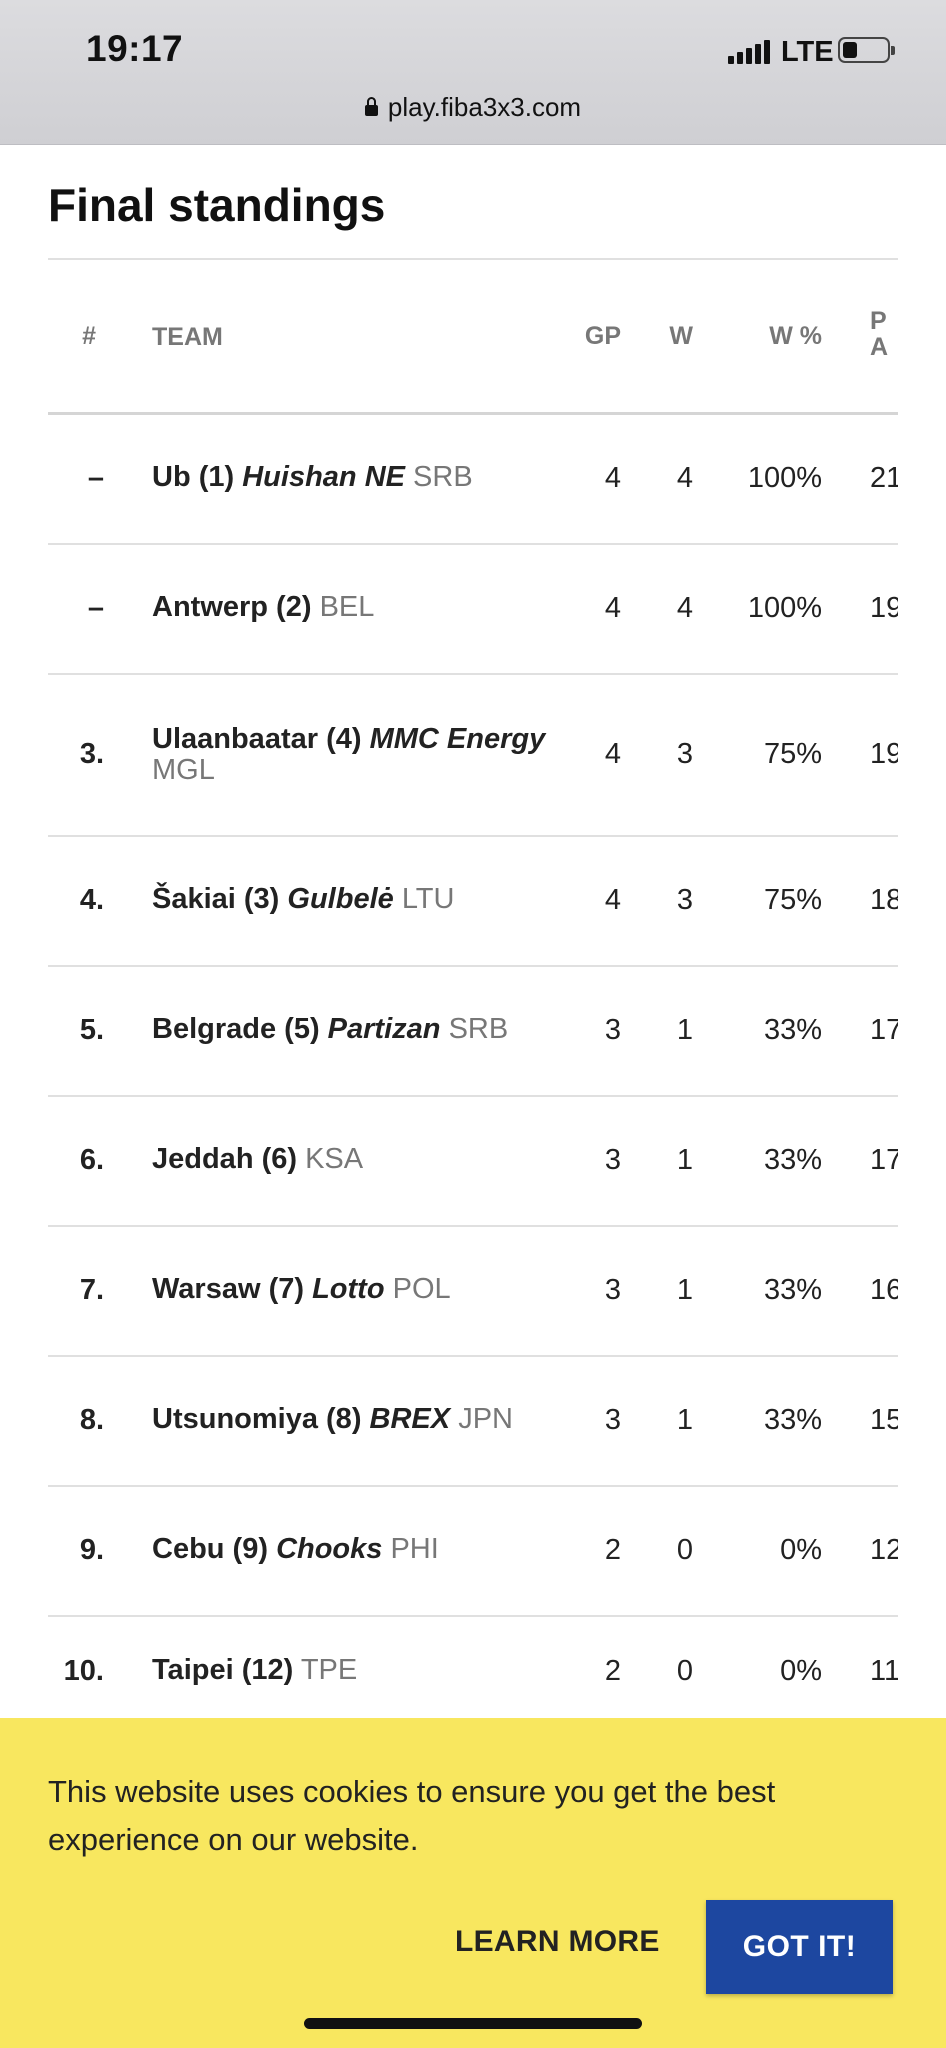 Image resolution: width=946 pixels, height=2048 pixels. I want to click on points-cell: 11, so click(884, 1671).